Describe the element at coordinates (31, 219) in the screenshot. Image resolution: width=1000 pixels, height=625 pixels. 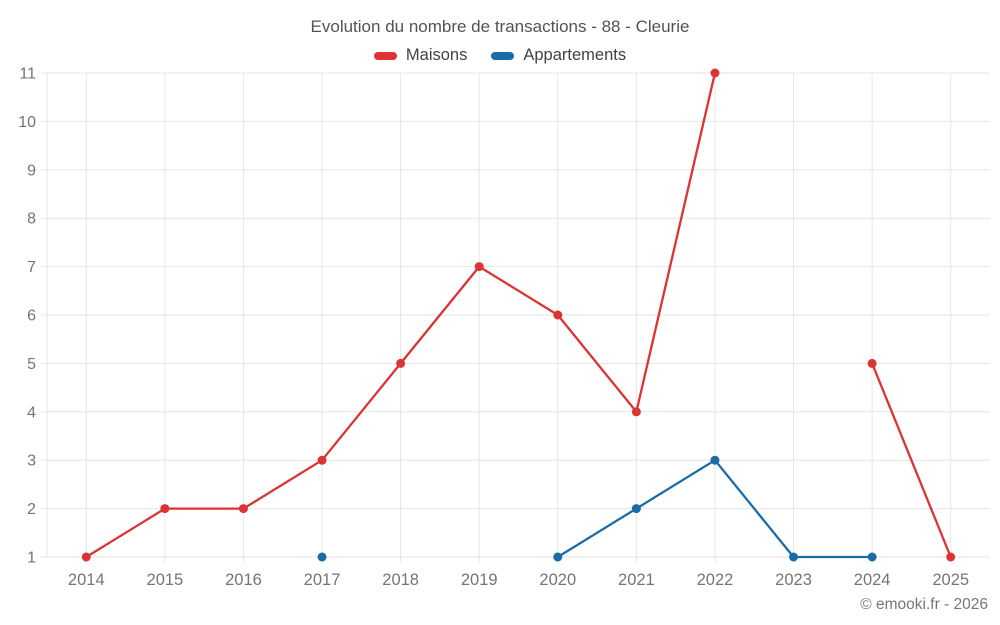
I see `y-tick-label: 8` at that location.